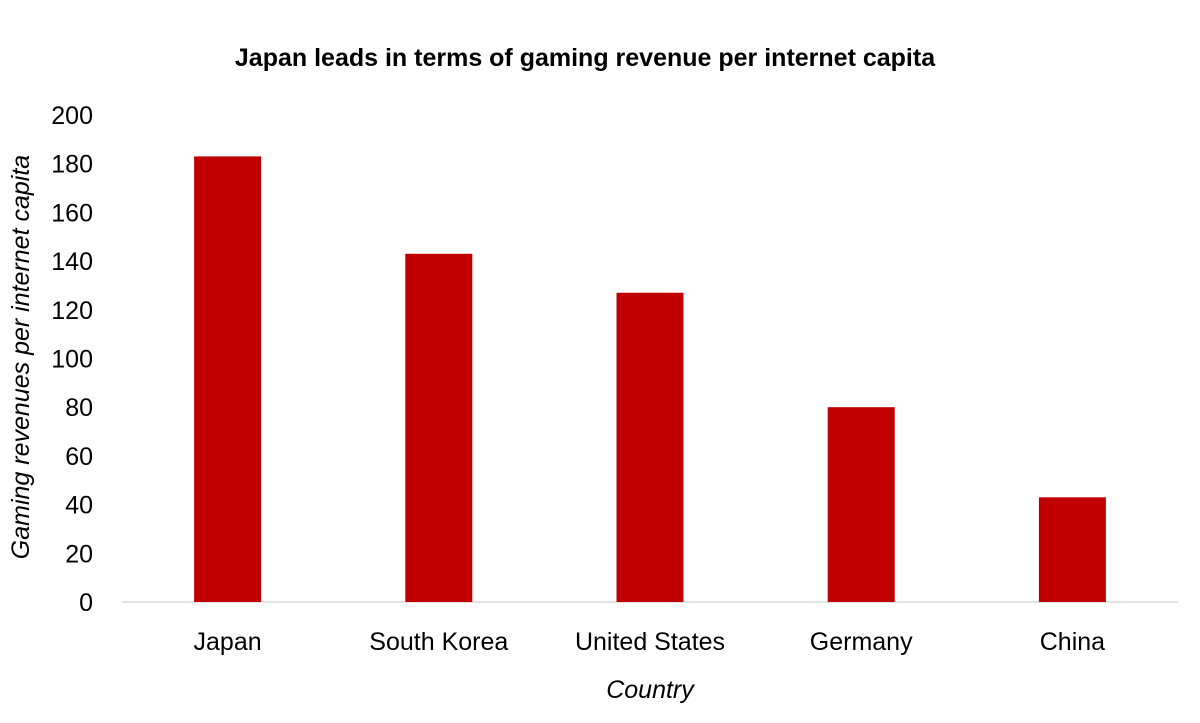  What do you see at coordinates (72, 262) in the screenshot?
I see `y-tick-label: 140` at bounding box center [72, 262].